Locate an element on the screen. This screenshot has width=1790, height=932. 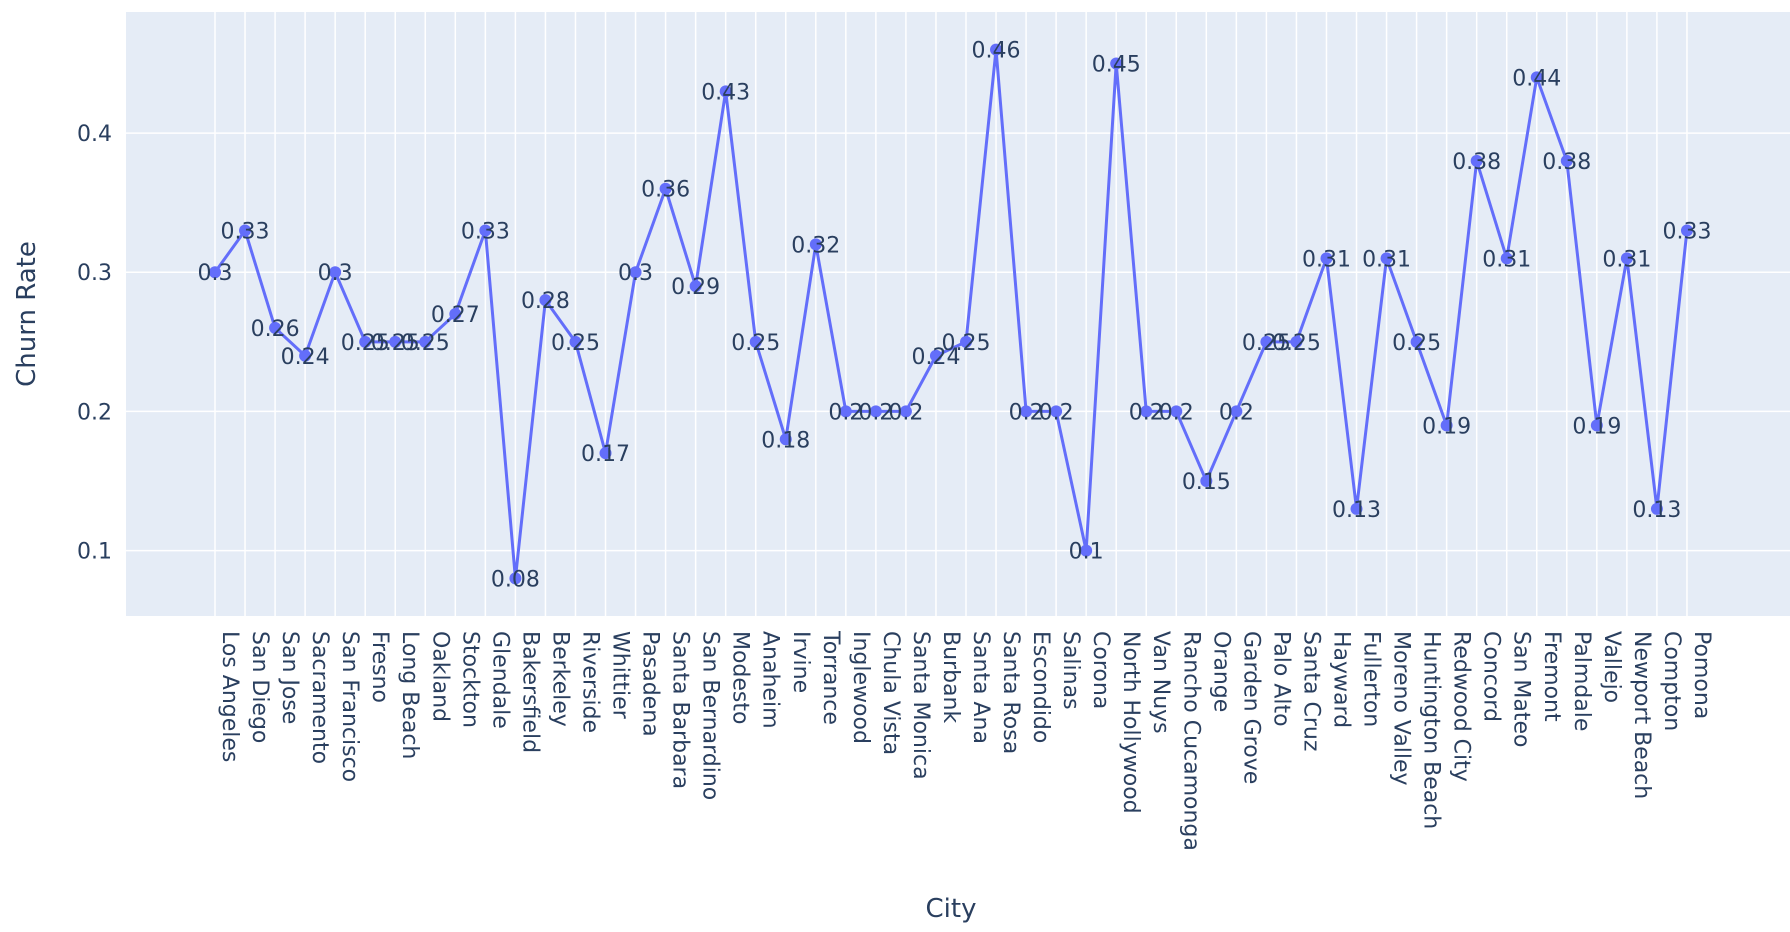
data-label: 0.43 is located at coordinates (725, 92).